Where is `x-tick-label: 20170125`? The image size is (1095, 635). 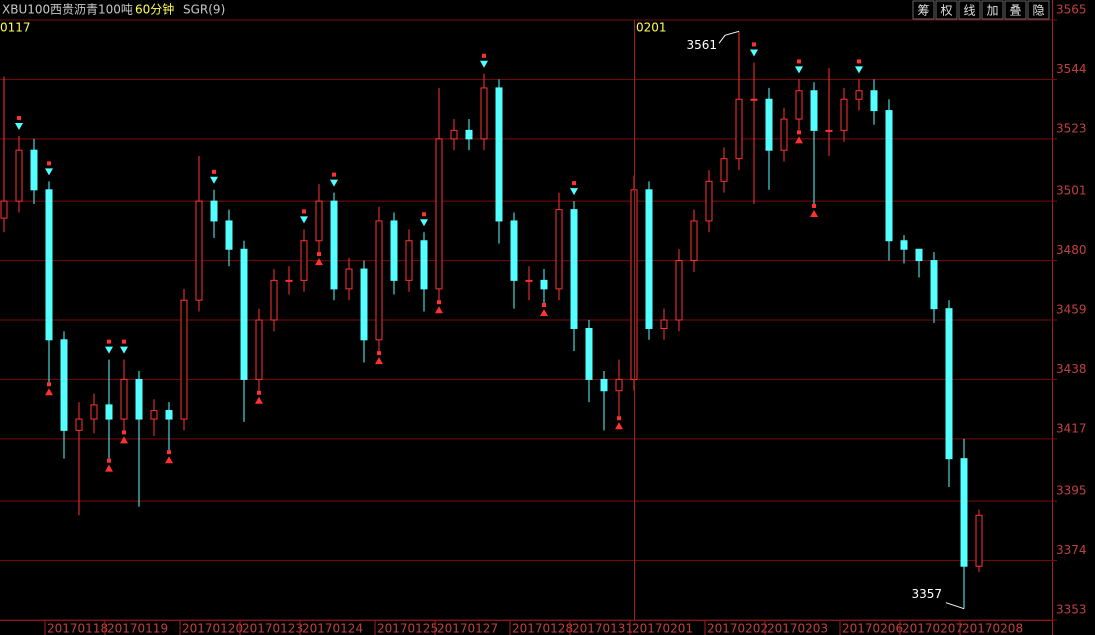 x-tick-label: 20170125 is located at coordinates (407, 628).